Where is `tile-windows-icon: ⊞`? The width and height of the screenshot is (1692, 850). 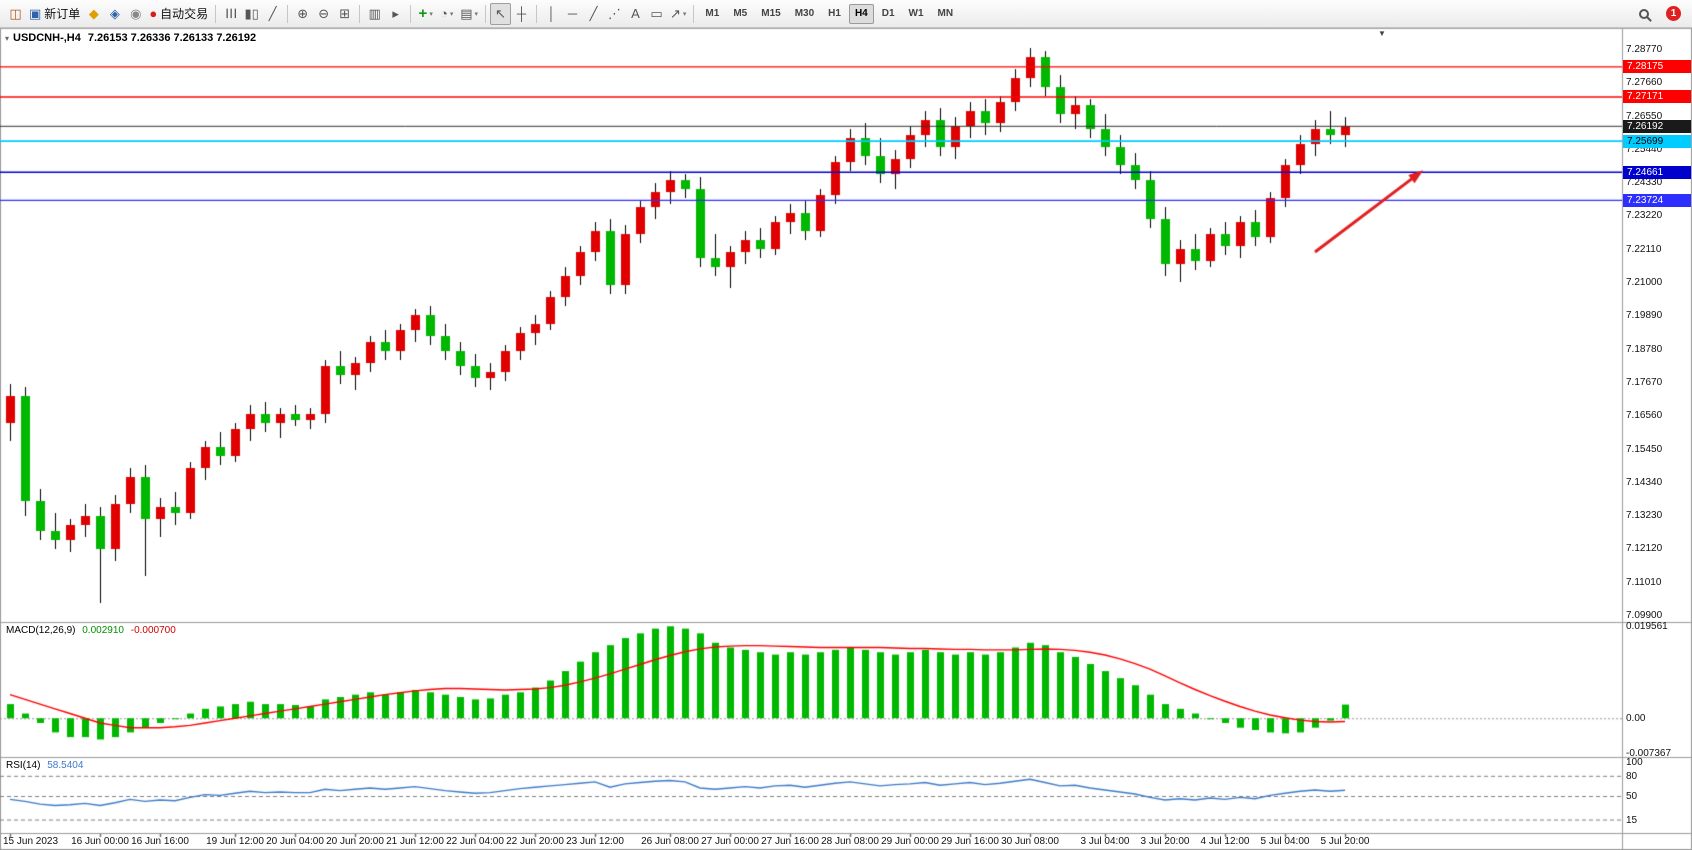
tile-windows-icon: ⊞ is located at coordinates (345, 13).